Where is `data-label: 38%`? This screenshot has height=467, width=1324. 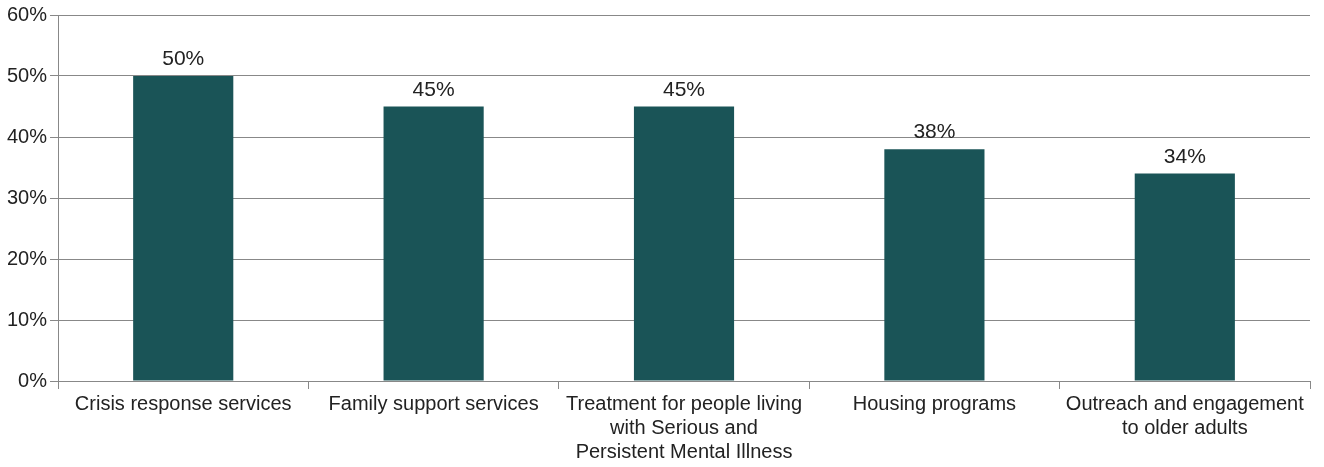
data-label: 38% is located at coordinates (934, 131).